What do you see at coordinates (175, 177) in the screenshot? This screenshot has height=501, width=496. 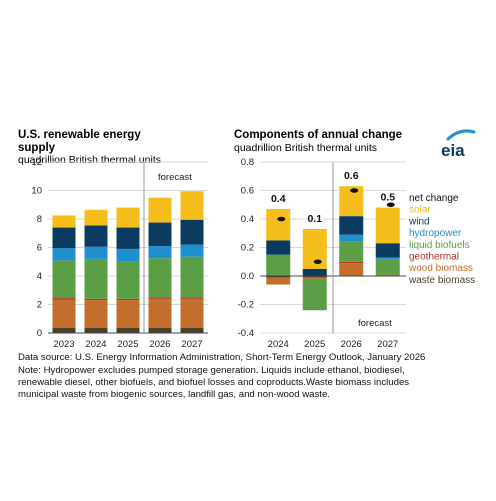 I see `left-forecast-label: forecast` at bounding box center [175, 177].